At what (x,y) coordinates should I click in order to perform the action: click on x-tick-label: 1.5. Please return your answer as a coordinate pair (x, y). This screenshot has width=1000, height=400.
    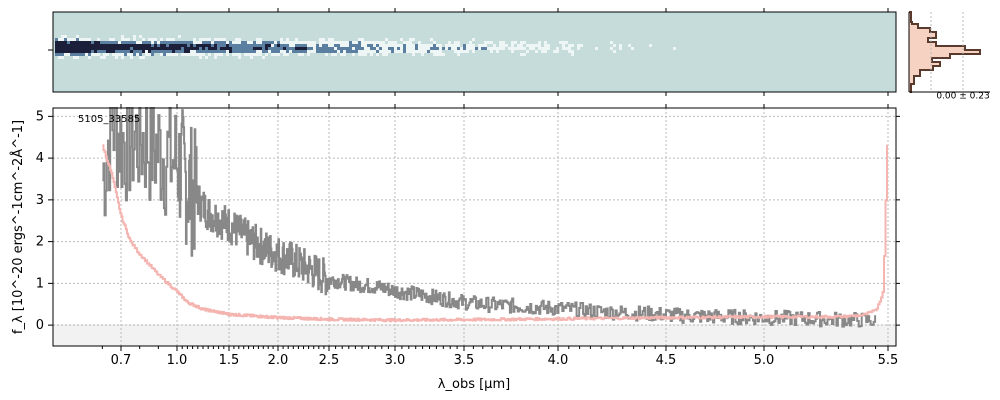
    Looking at the image, I should click on (229, 360).